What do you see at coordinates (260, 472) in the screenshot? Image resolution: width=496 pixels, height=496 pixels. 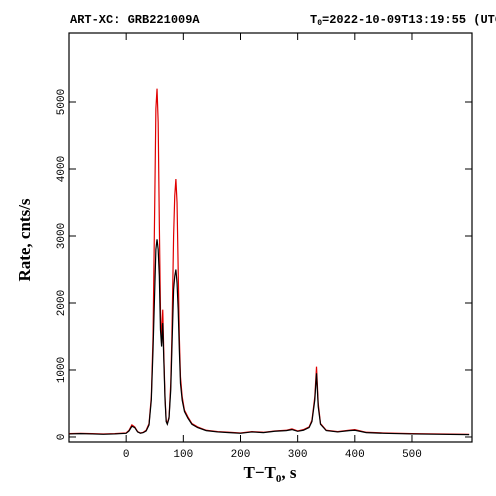 I see `x-label-text: T−T` at bounding box center [260, 472].